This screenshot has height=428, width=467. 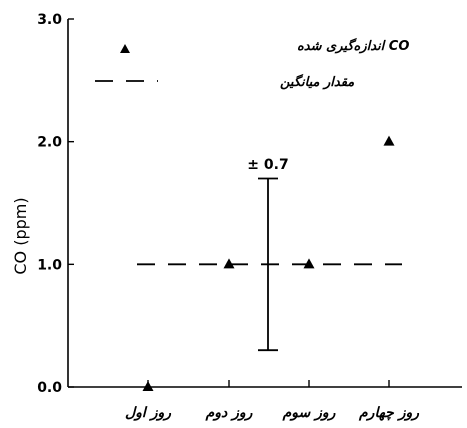 What do you see at coordinates (55, 204) in the screenshot?
I see `y-ticks-group: 0.0 1.0 2.0 3.0` at bounding box center [55, 204].